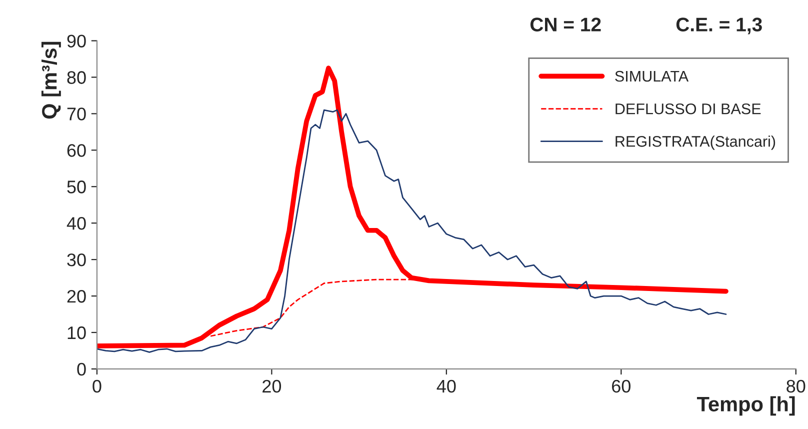  I want to click on y-tick-label: 90, so click(76, 41).